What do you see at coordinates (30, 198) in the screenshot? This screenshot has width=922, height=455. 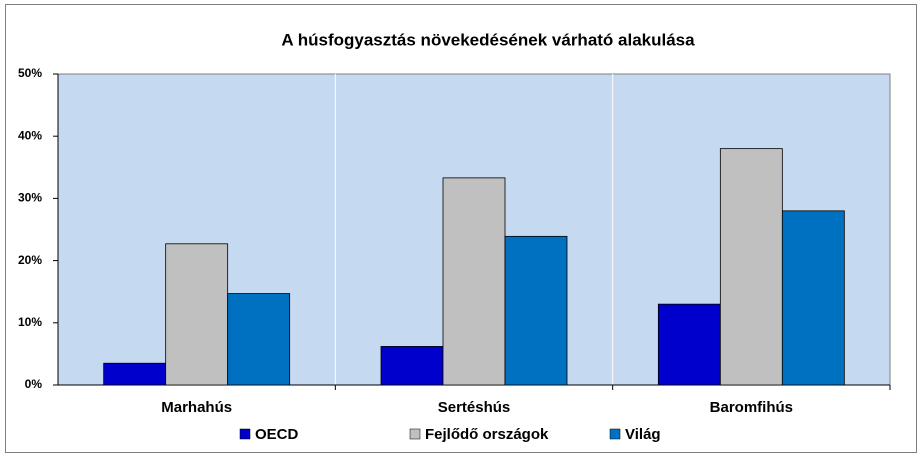 I see `y-tick-label: 30%` at bounding box center [30, 198].